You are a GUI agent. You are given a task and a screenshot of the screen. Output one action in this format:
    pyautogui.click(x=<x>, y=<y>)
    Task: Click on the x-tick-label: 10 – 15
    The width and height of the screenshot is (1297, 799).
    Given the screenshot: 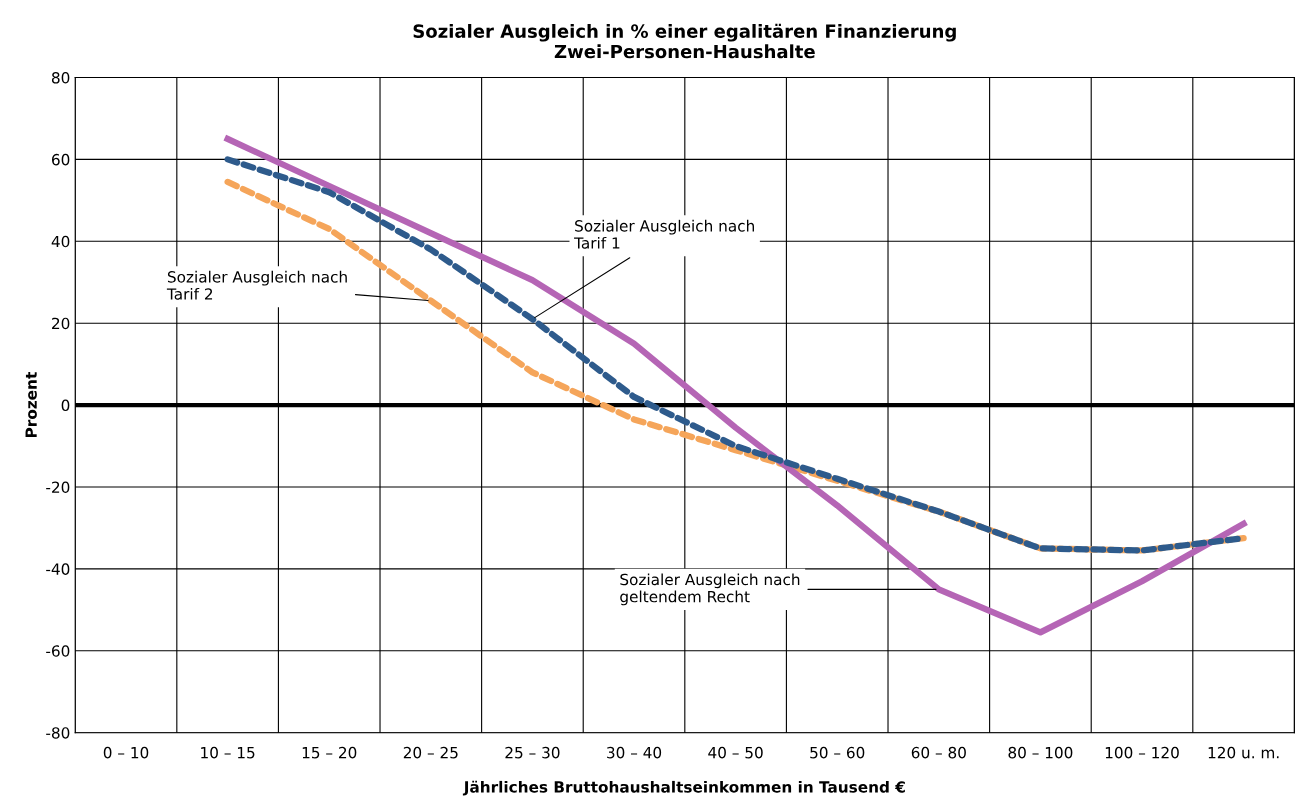 What is the action you would take?
    pyautogui.click(x=228, y=752)
    